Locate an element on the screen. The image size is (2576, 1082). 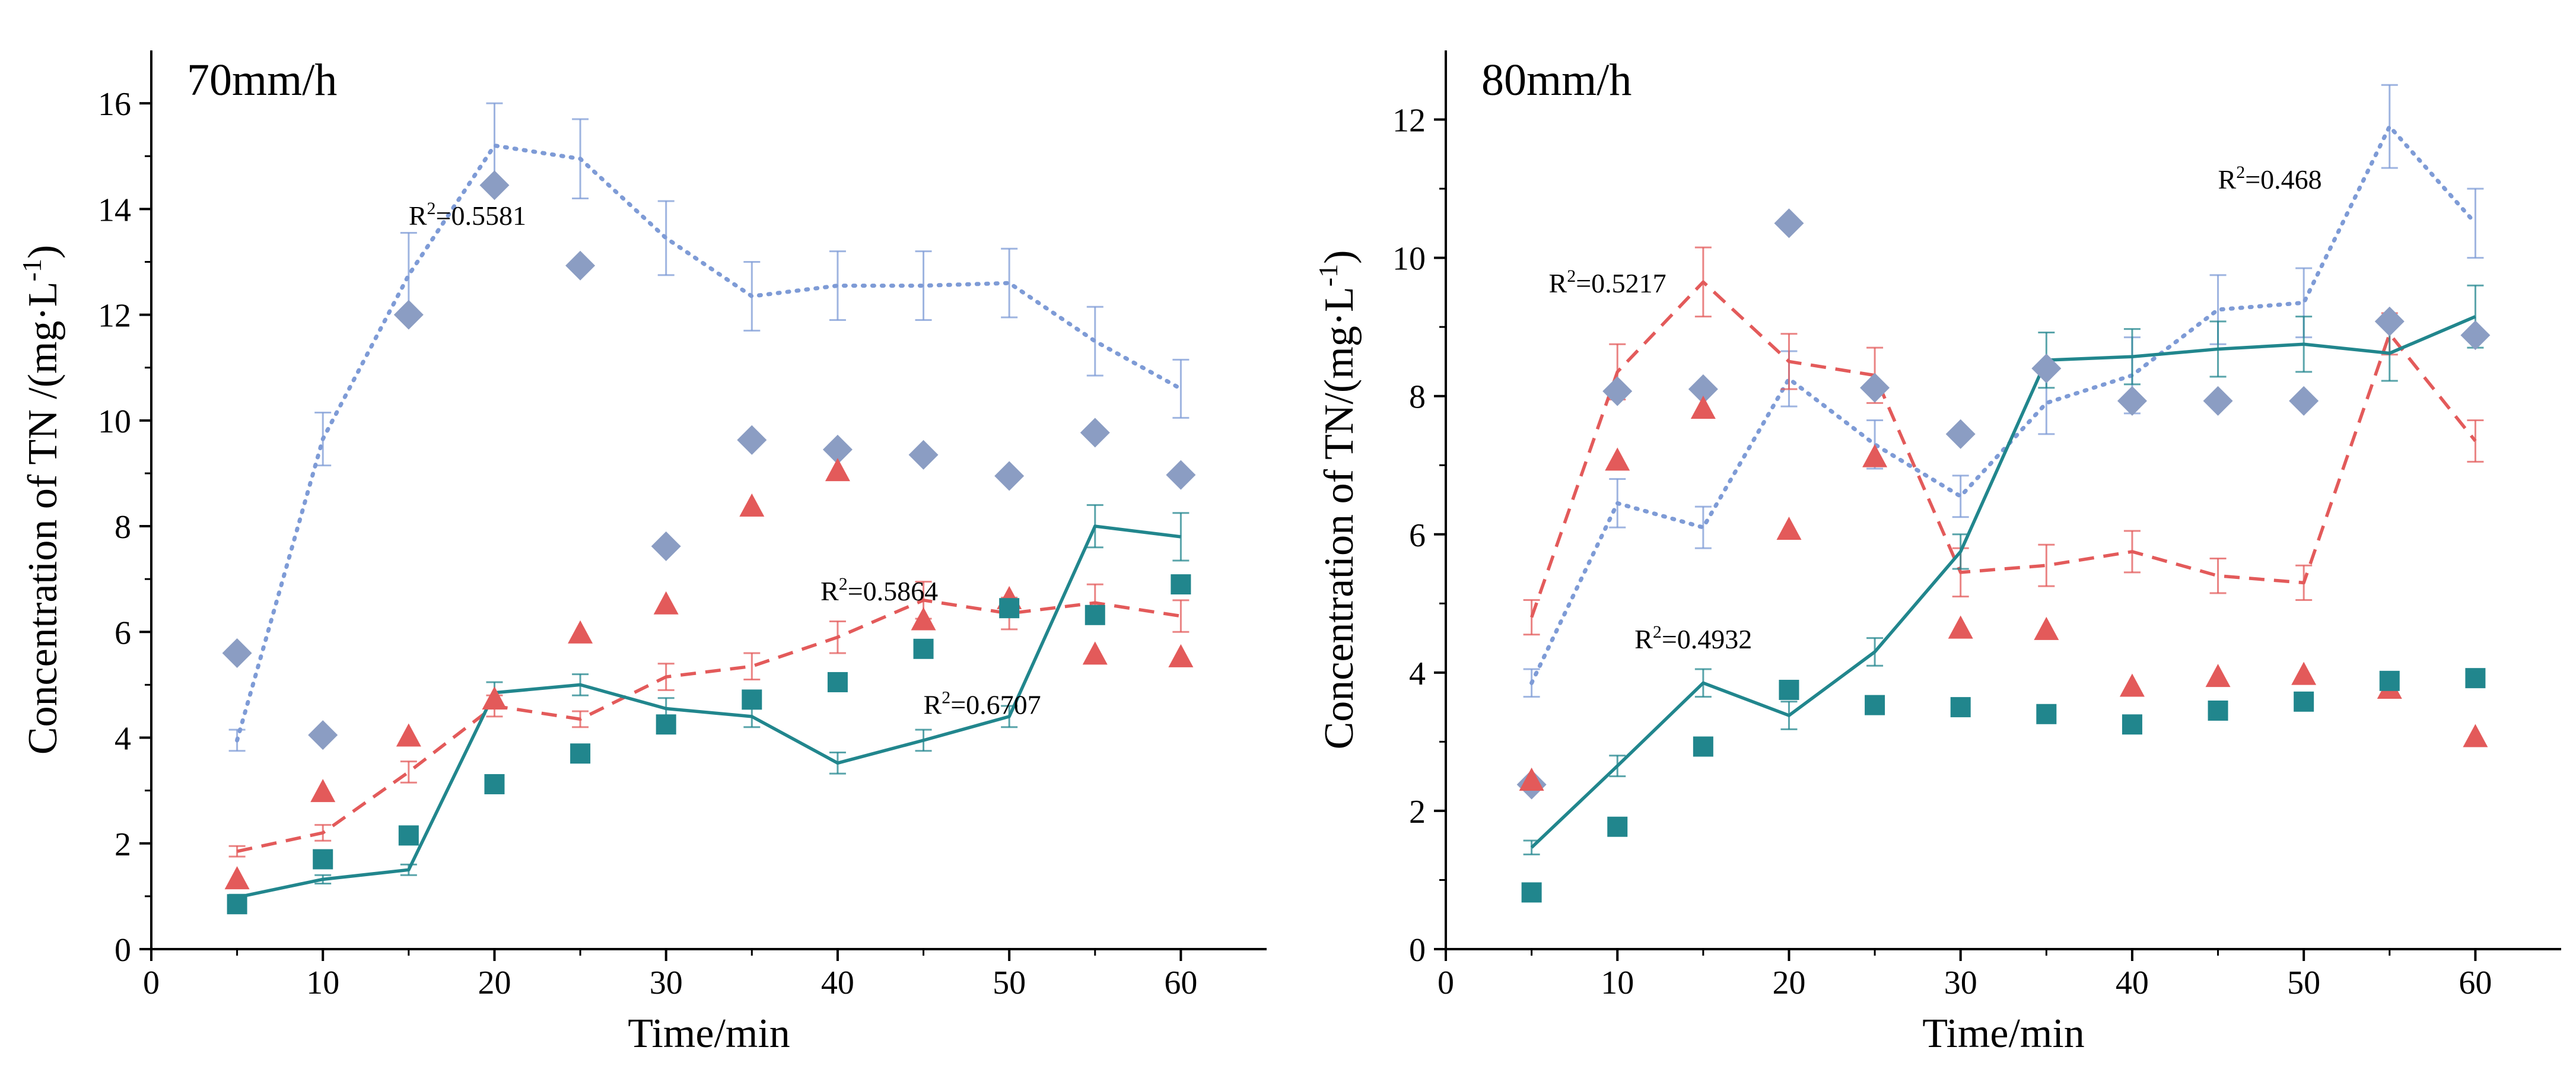
y-tick-label: 12 is located at coordinates (114, 316).